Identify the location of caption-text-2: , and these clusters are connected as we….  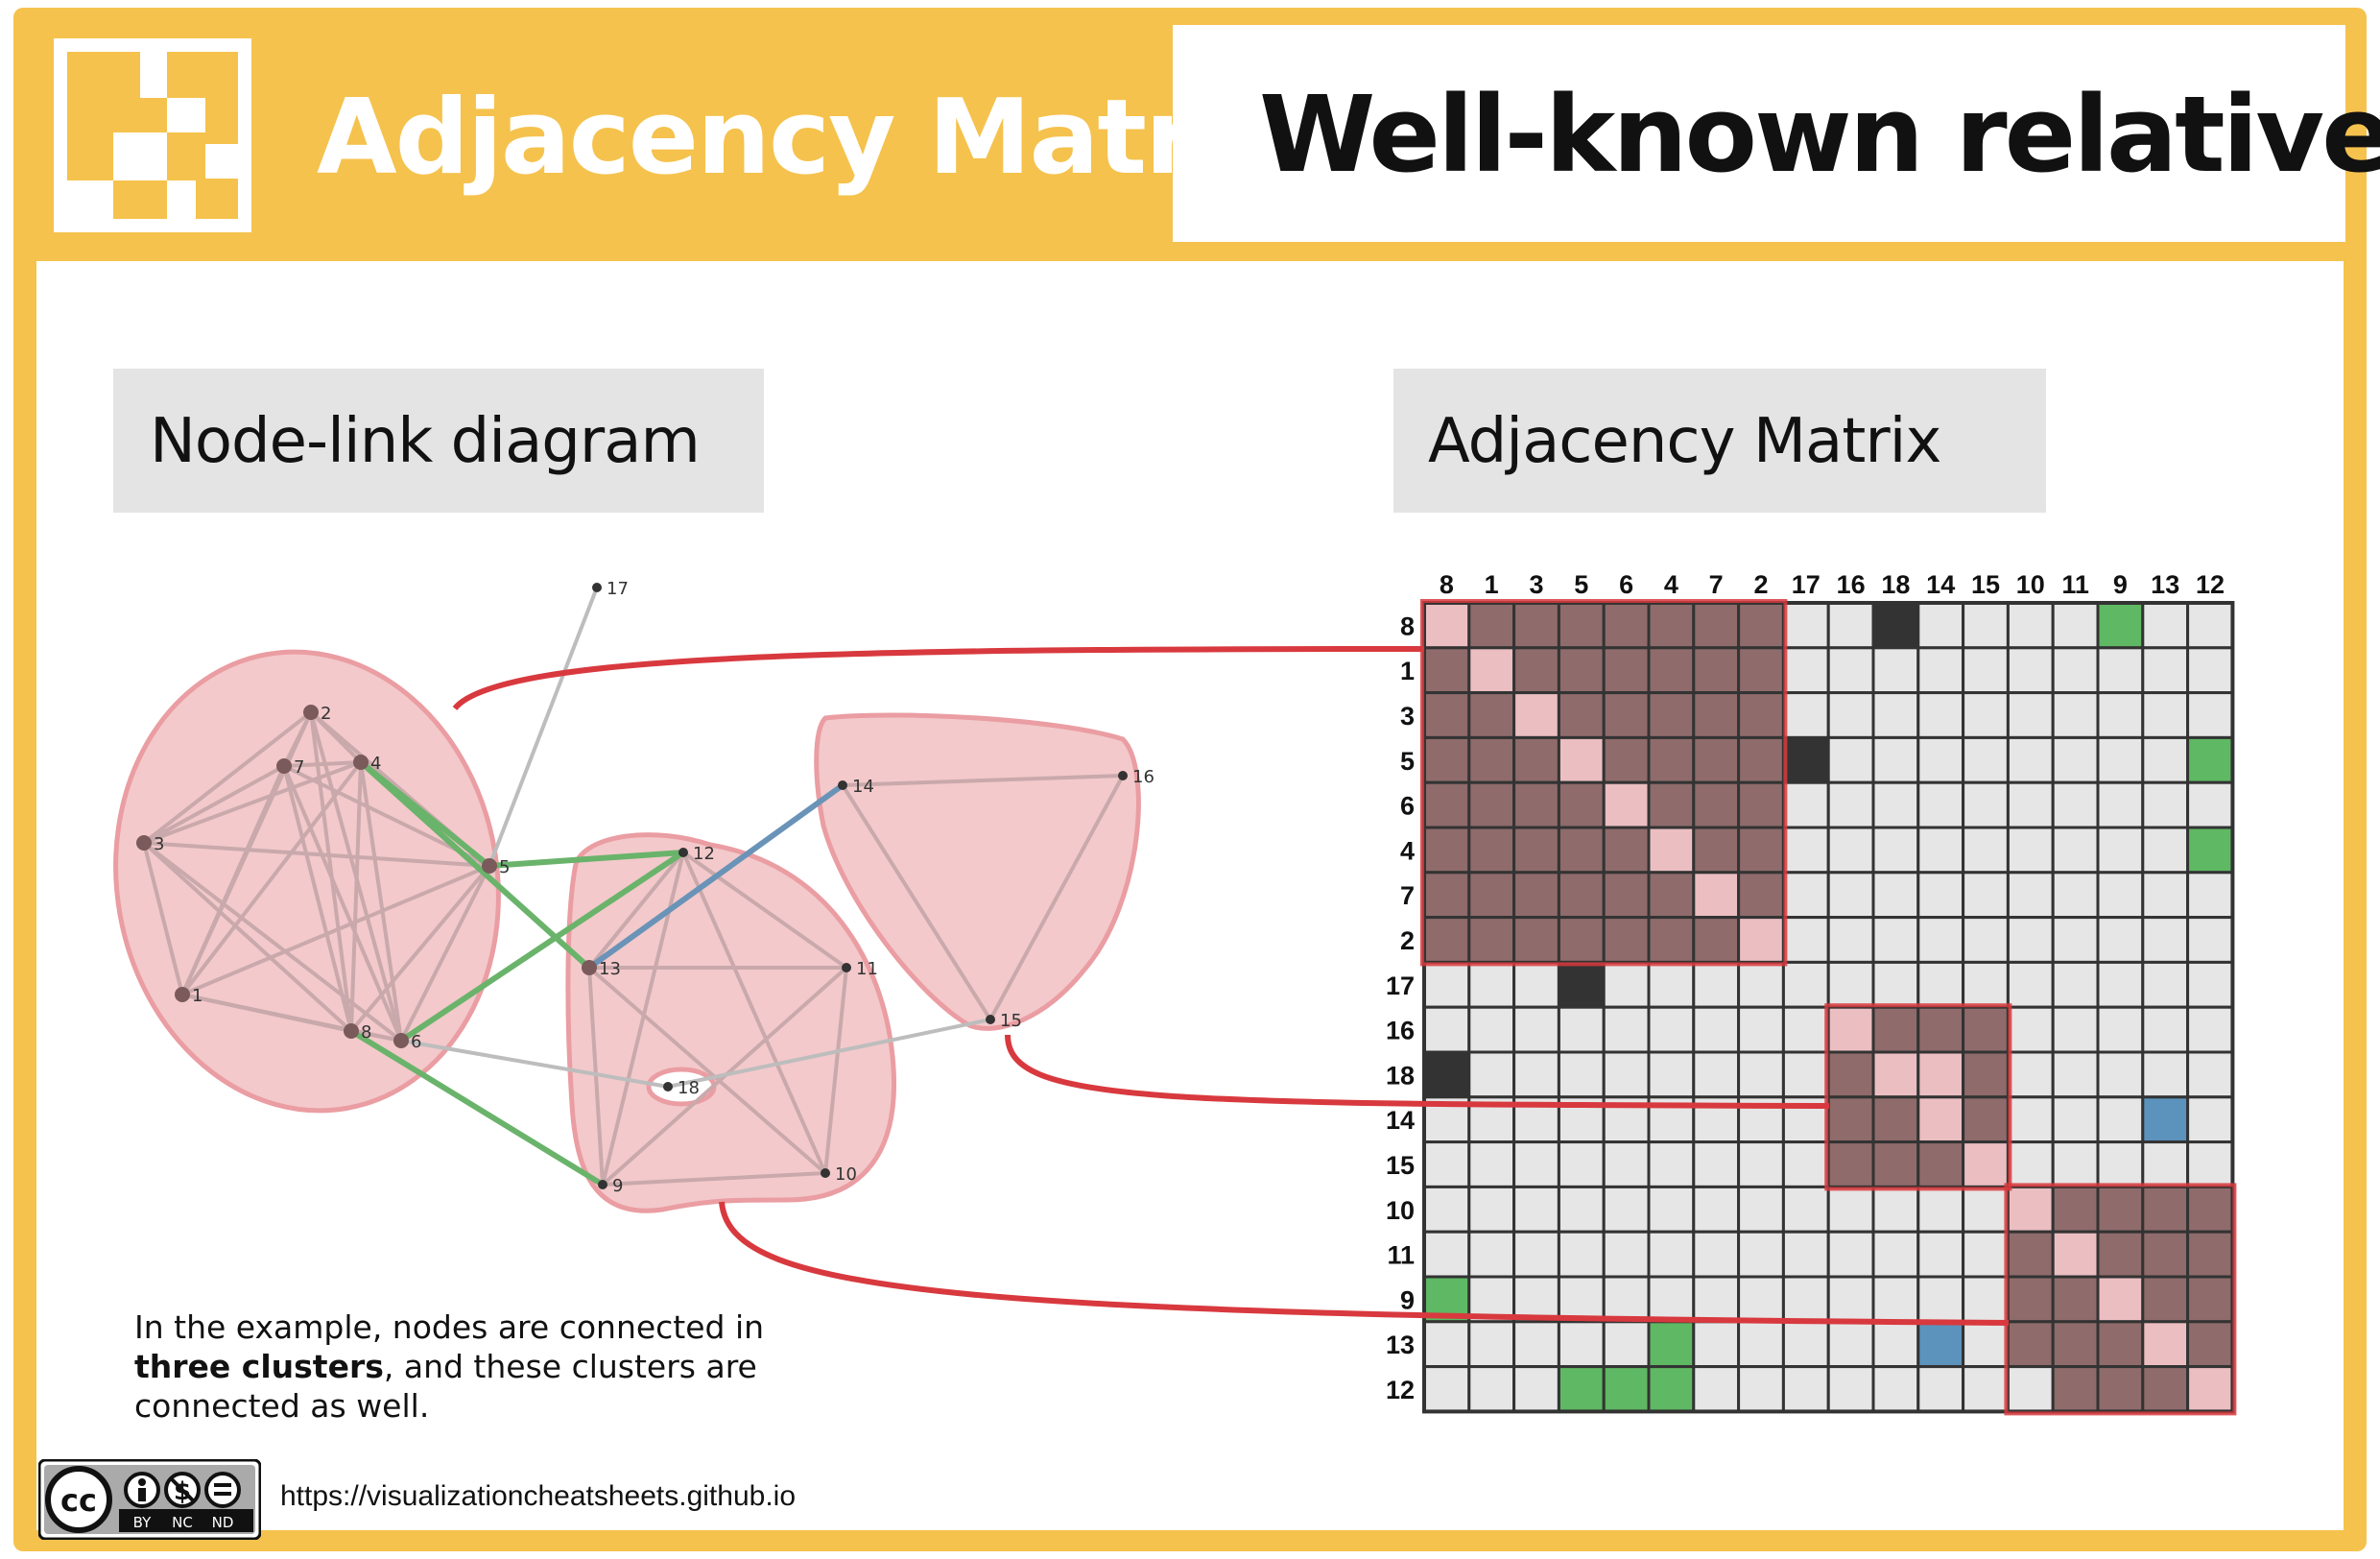
(446, 1387).